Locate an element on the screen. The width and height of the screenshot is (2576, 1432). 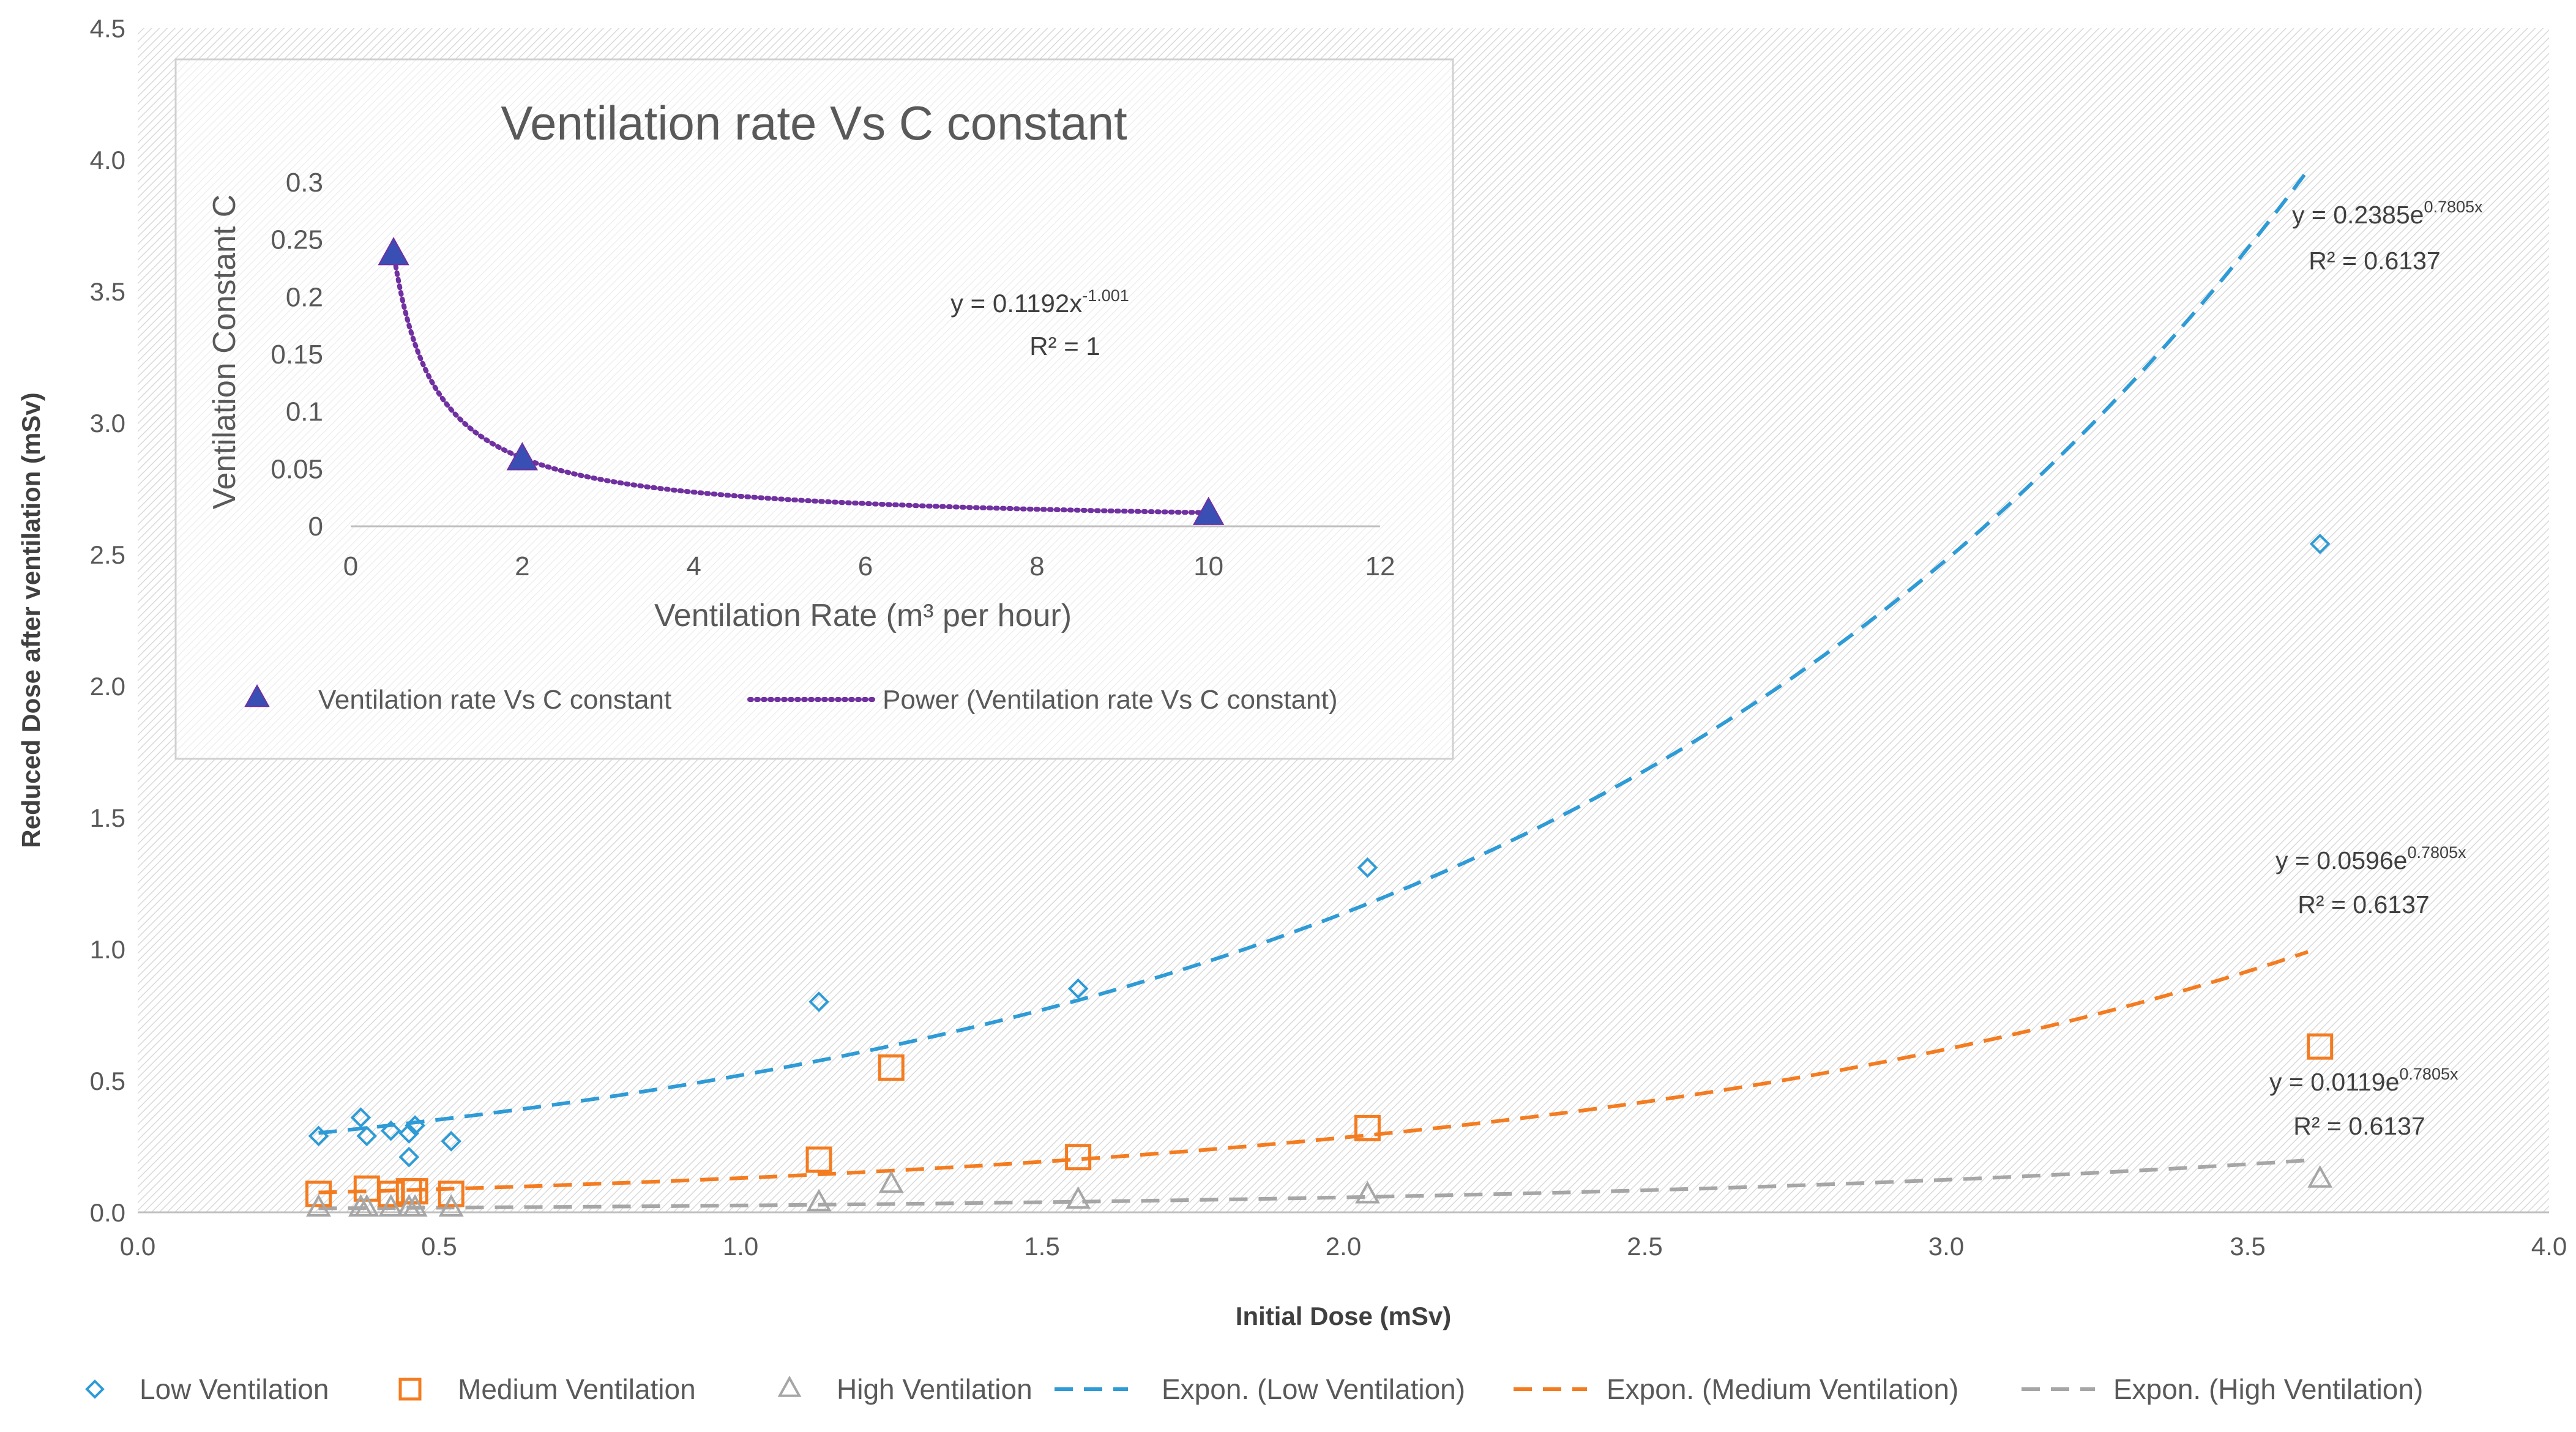
inset-legend-triangle-icon is located at coordinates (257, 695).